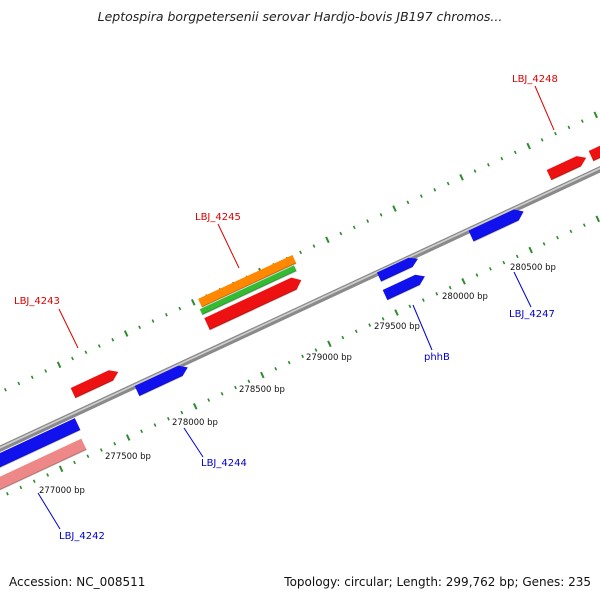  Describe the element at coordinates (218, 217) in the screenshot. I see `gene-label-lbj-4245: LBJ_4245` at that location.